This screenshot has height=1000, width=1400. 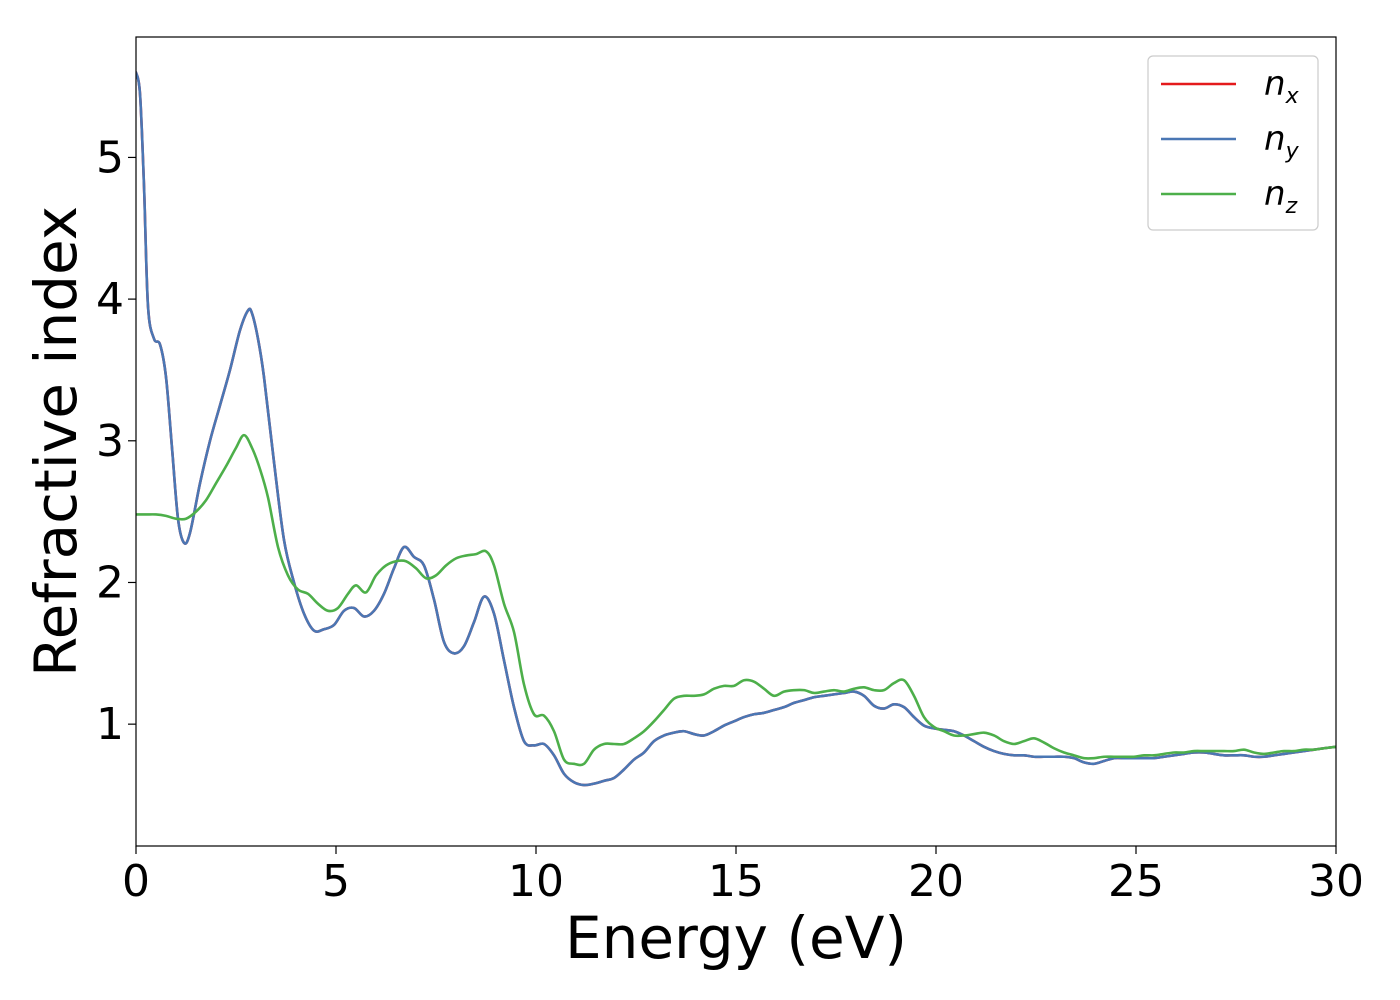 I want to click on legend-box, so click(x=1233, y=143).